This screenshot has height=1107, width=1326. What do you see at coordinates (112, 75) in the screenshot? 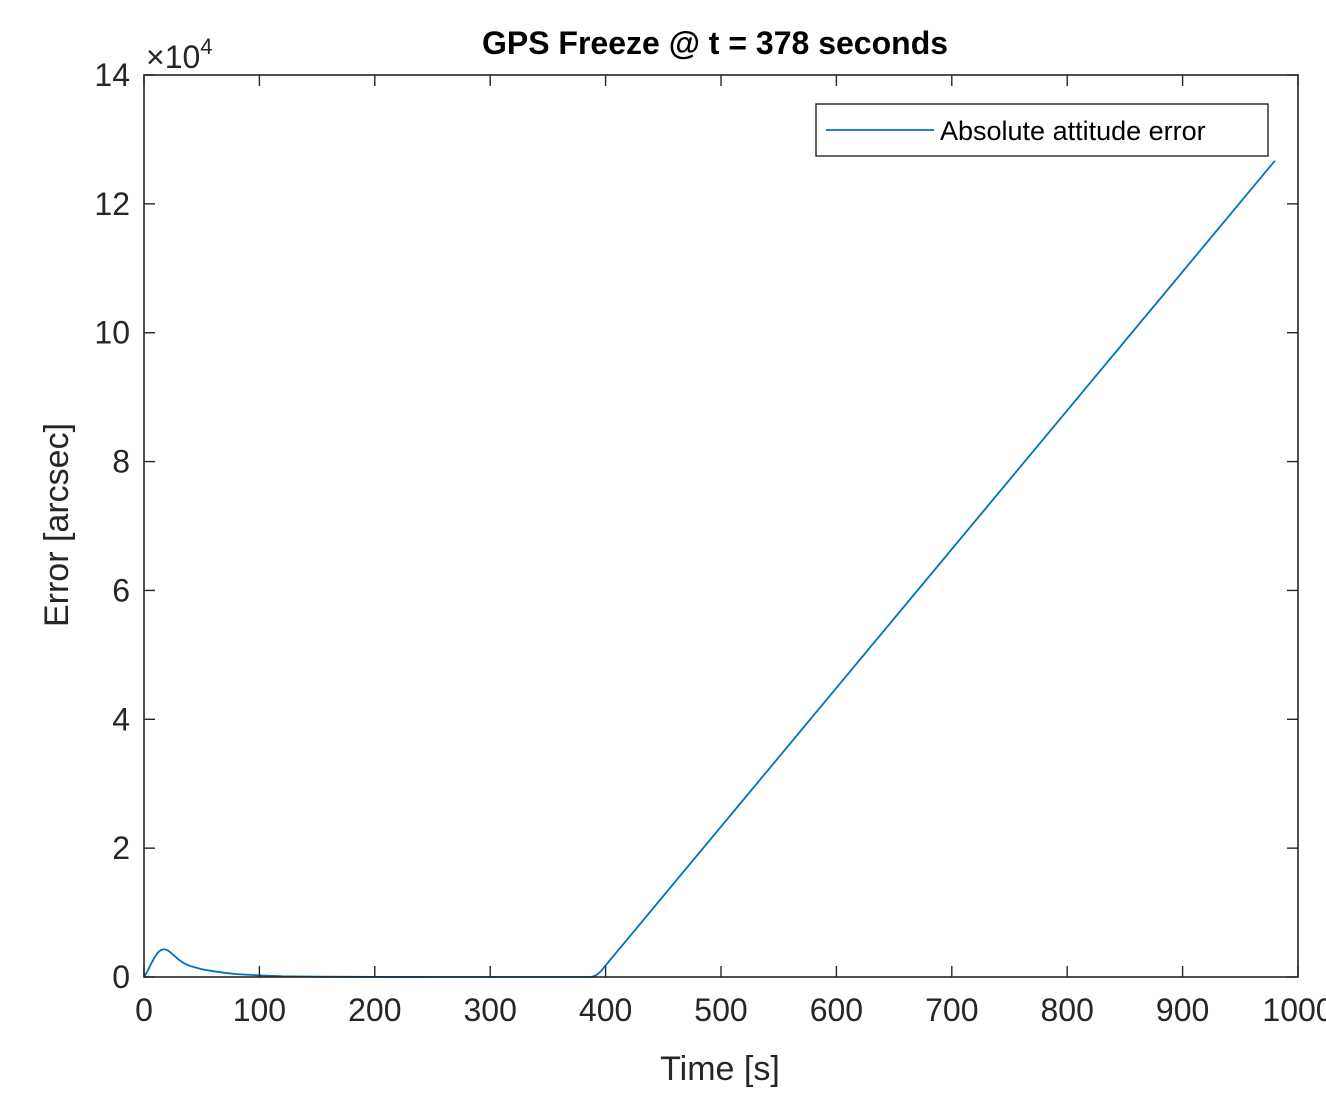
I see `y-tick-label: 14` at bounding box center [112, 75].